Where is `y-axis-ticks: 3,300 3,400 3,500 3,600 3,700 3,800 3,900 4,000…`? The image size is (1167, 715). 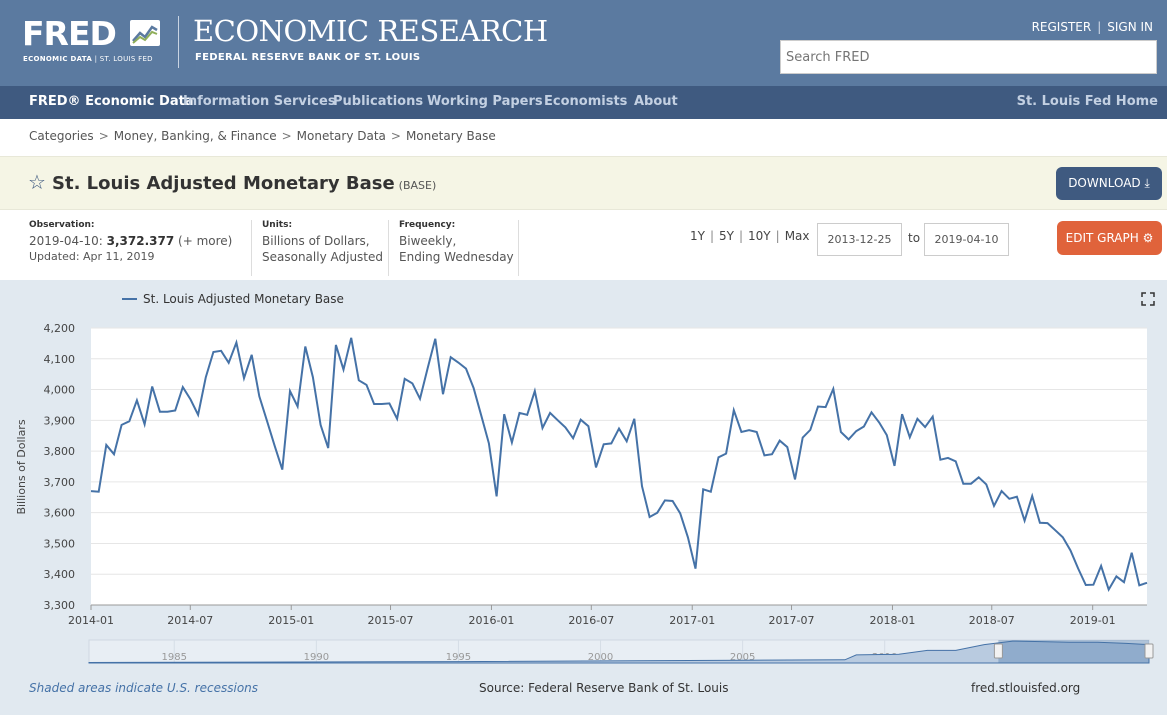
y-axis-ticks: 3,300 3,400 3,500 3,600 3,700 3,800 3,900 4,000… is located at coordinates (60, 467).